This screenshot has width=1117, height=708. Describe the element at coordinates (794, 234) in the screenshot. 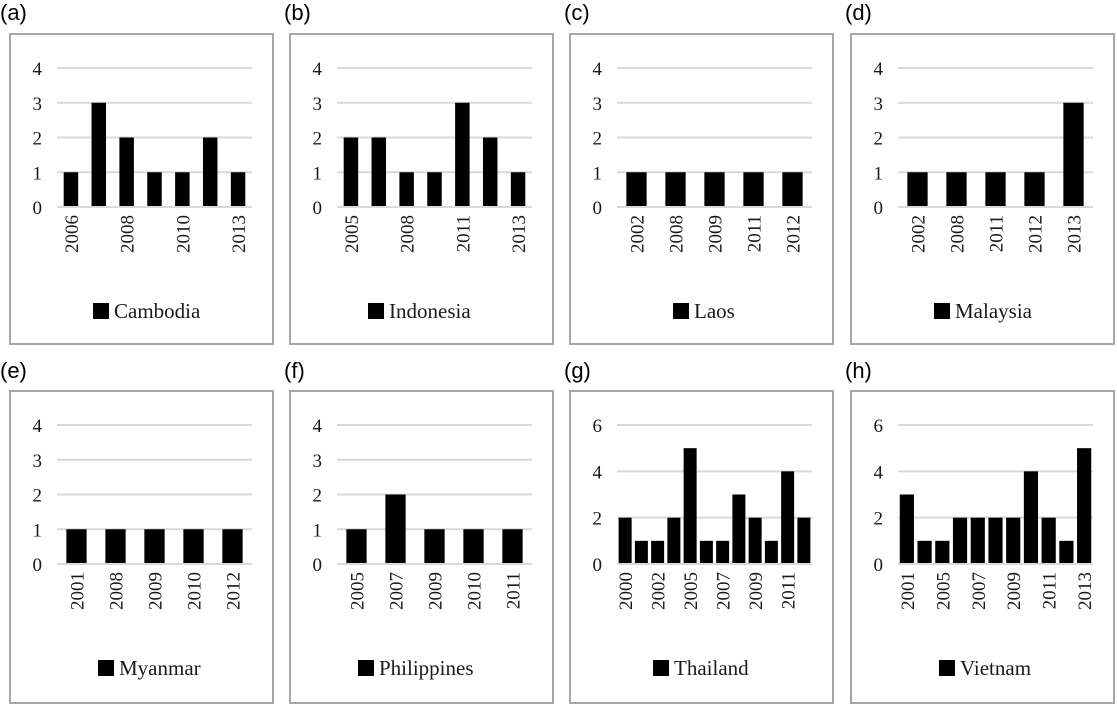

I see `x-tick-label: 2012` at that location.